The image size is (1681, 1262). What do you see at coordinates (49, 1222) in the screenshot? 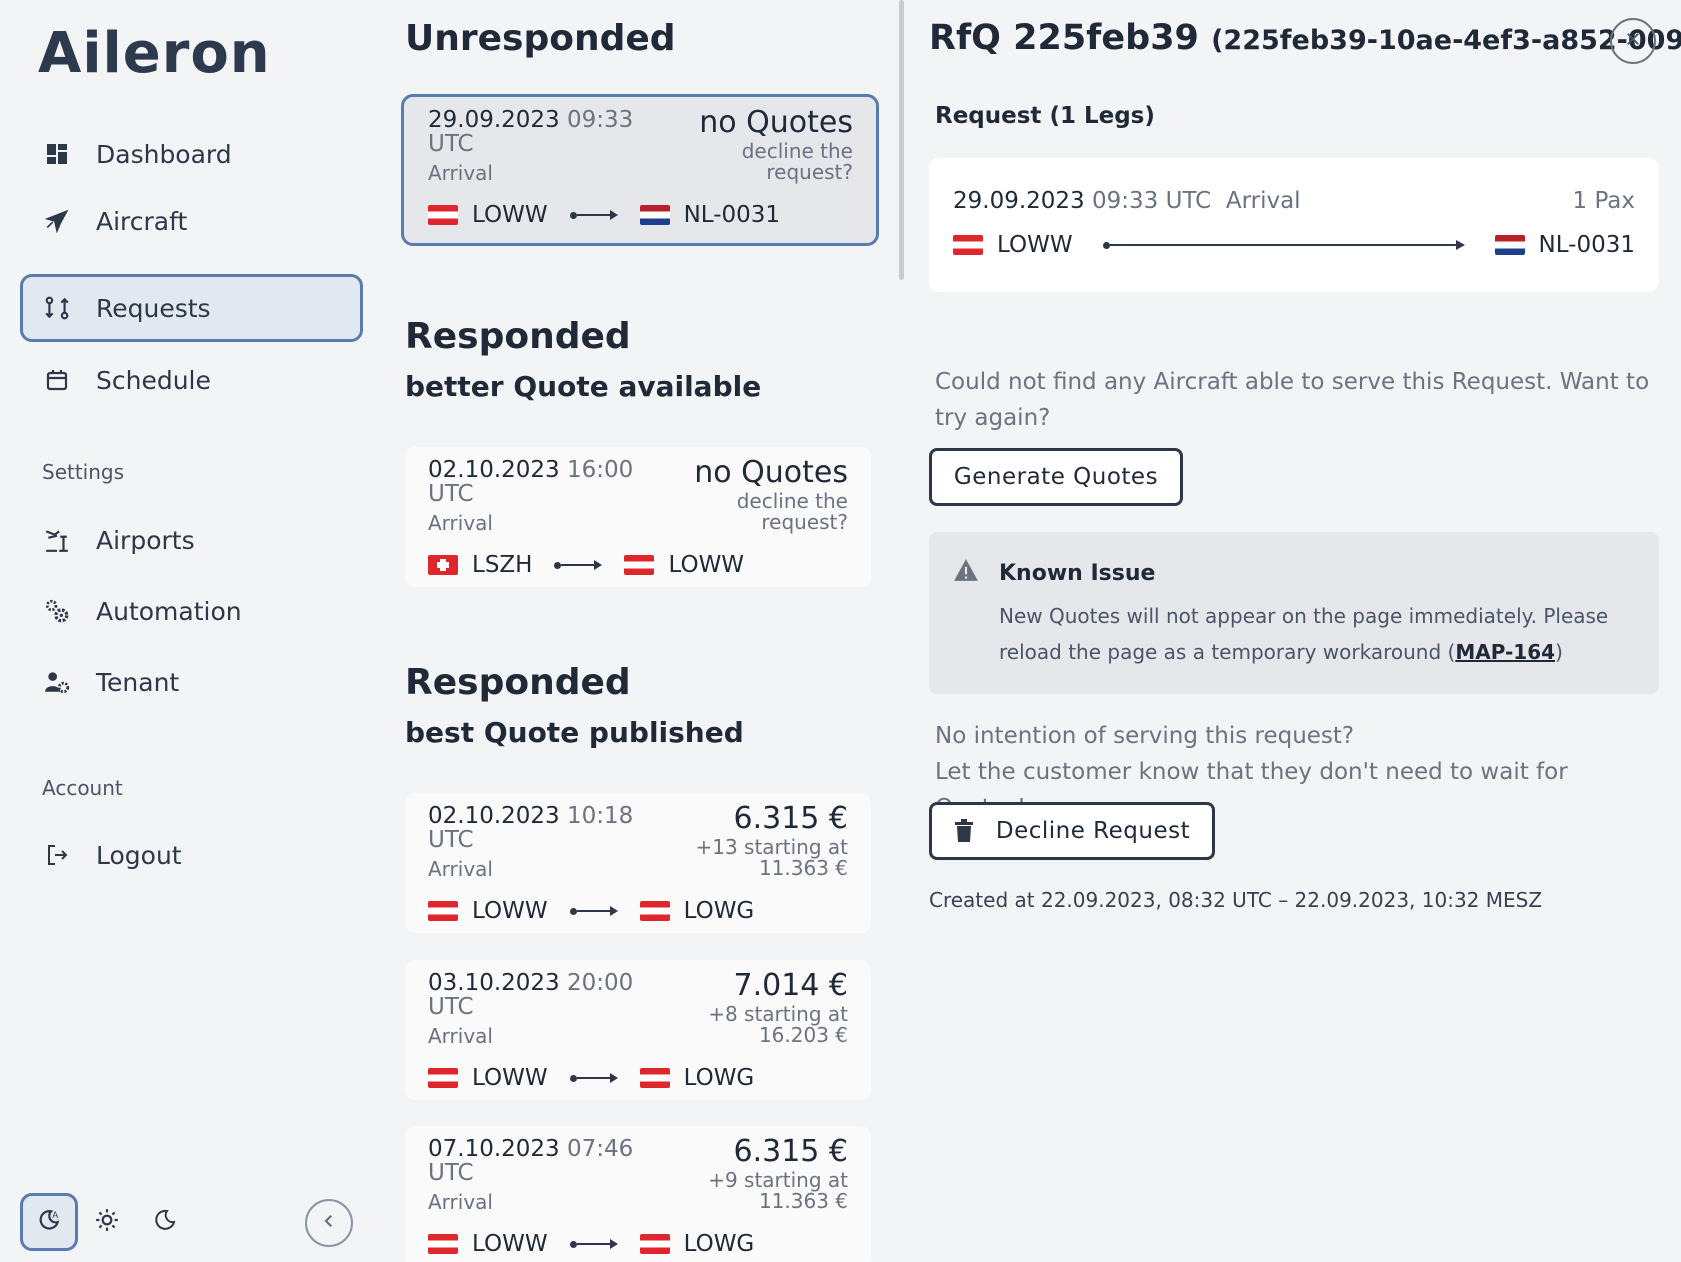
I see `auto-theme-button: A` at bounding box center [49, 1222].